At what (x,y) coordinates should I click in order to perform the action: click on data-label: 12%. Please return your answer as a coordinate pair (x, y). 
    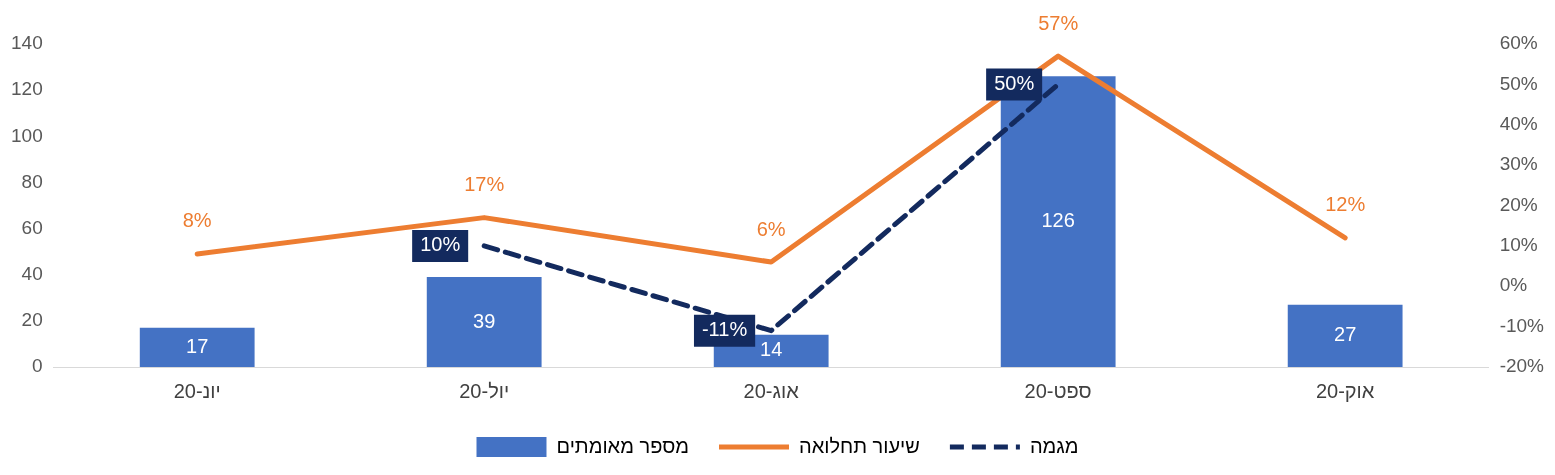
    Looking at the image, I should click on (1345, 204).